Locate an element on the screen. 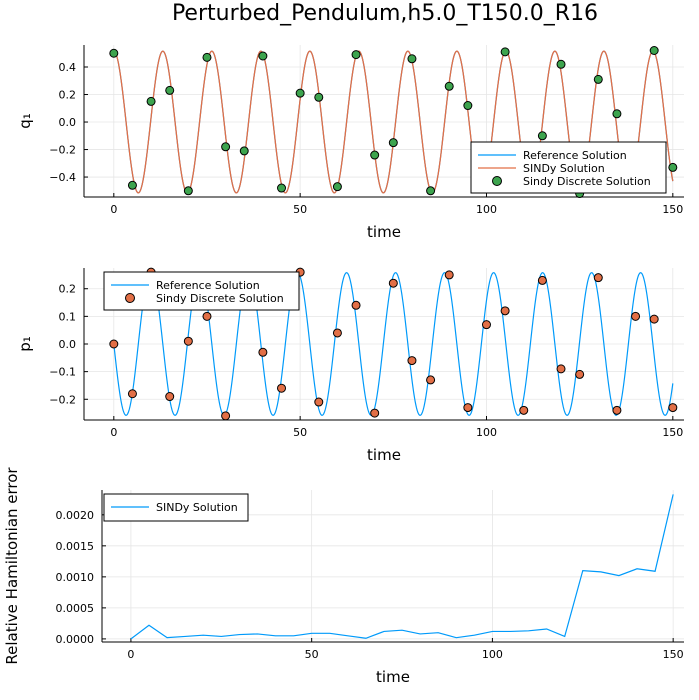 This screenshot has width=699, height=700. y-axis-label: Relative Hamiltonian error is located at coordinates (12, 566).